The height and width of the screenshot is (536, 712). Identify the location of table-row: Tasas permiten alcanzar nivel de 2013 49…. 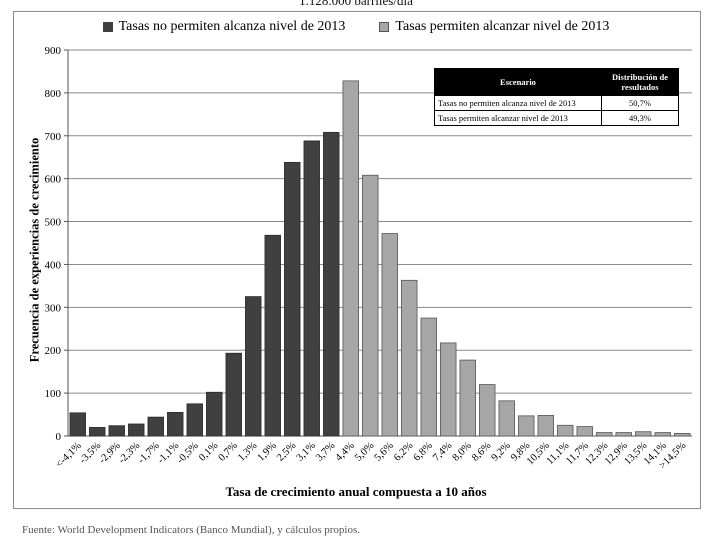
(556, 118).